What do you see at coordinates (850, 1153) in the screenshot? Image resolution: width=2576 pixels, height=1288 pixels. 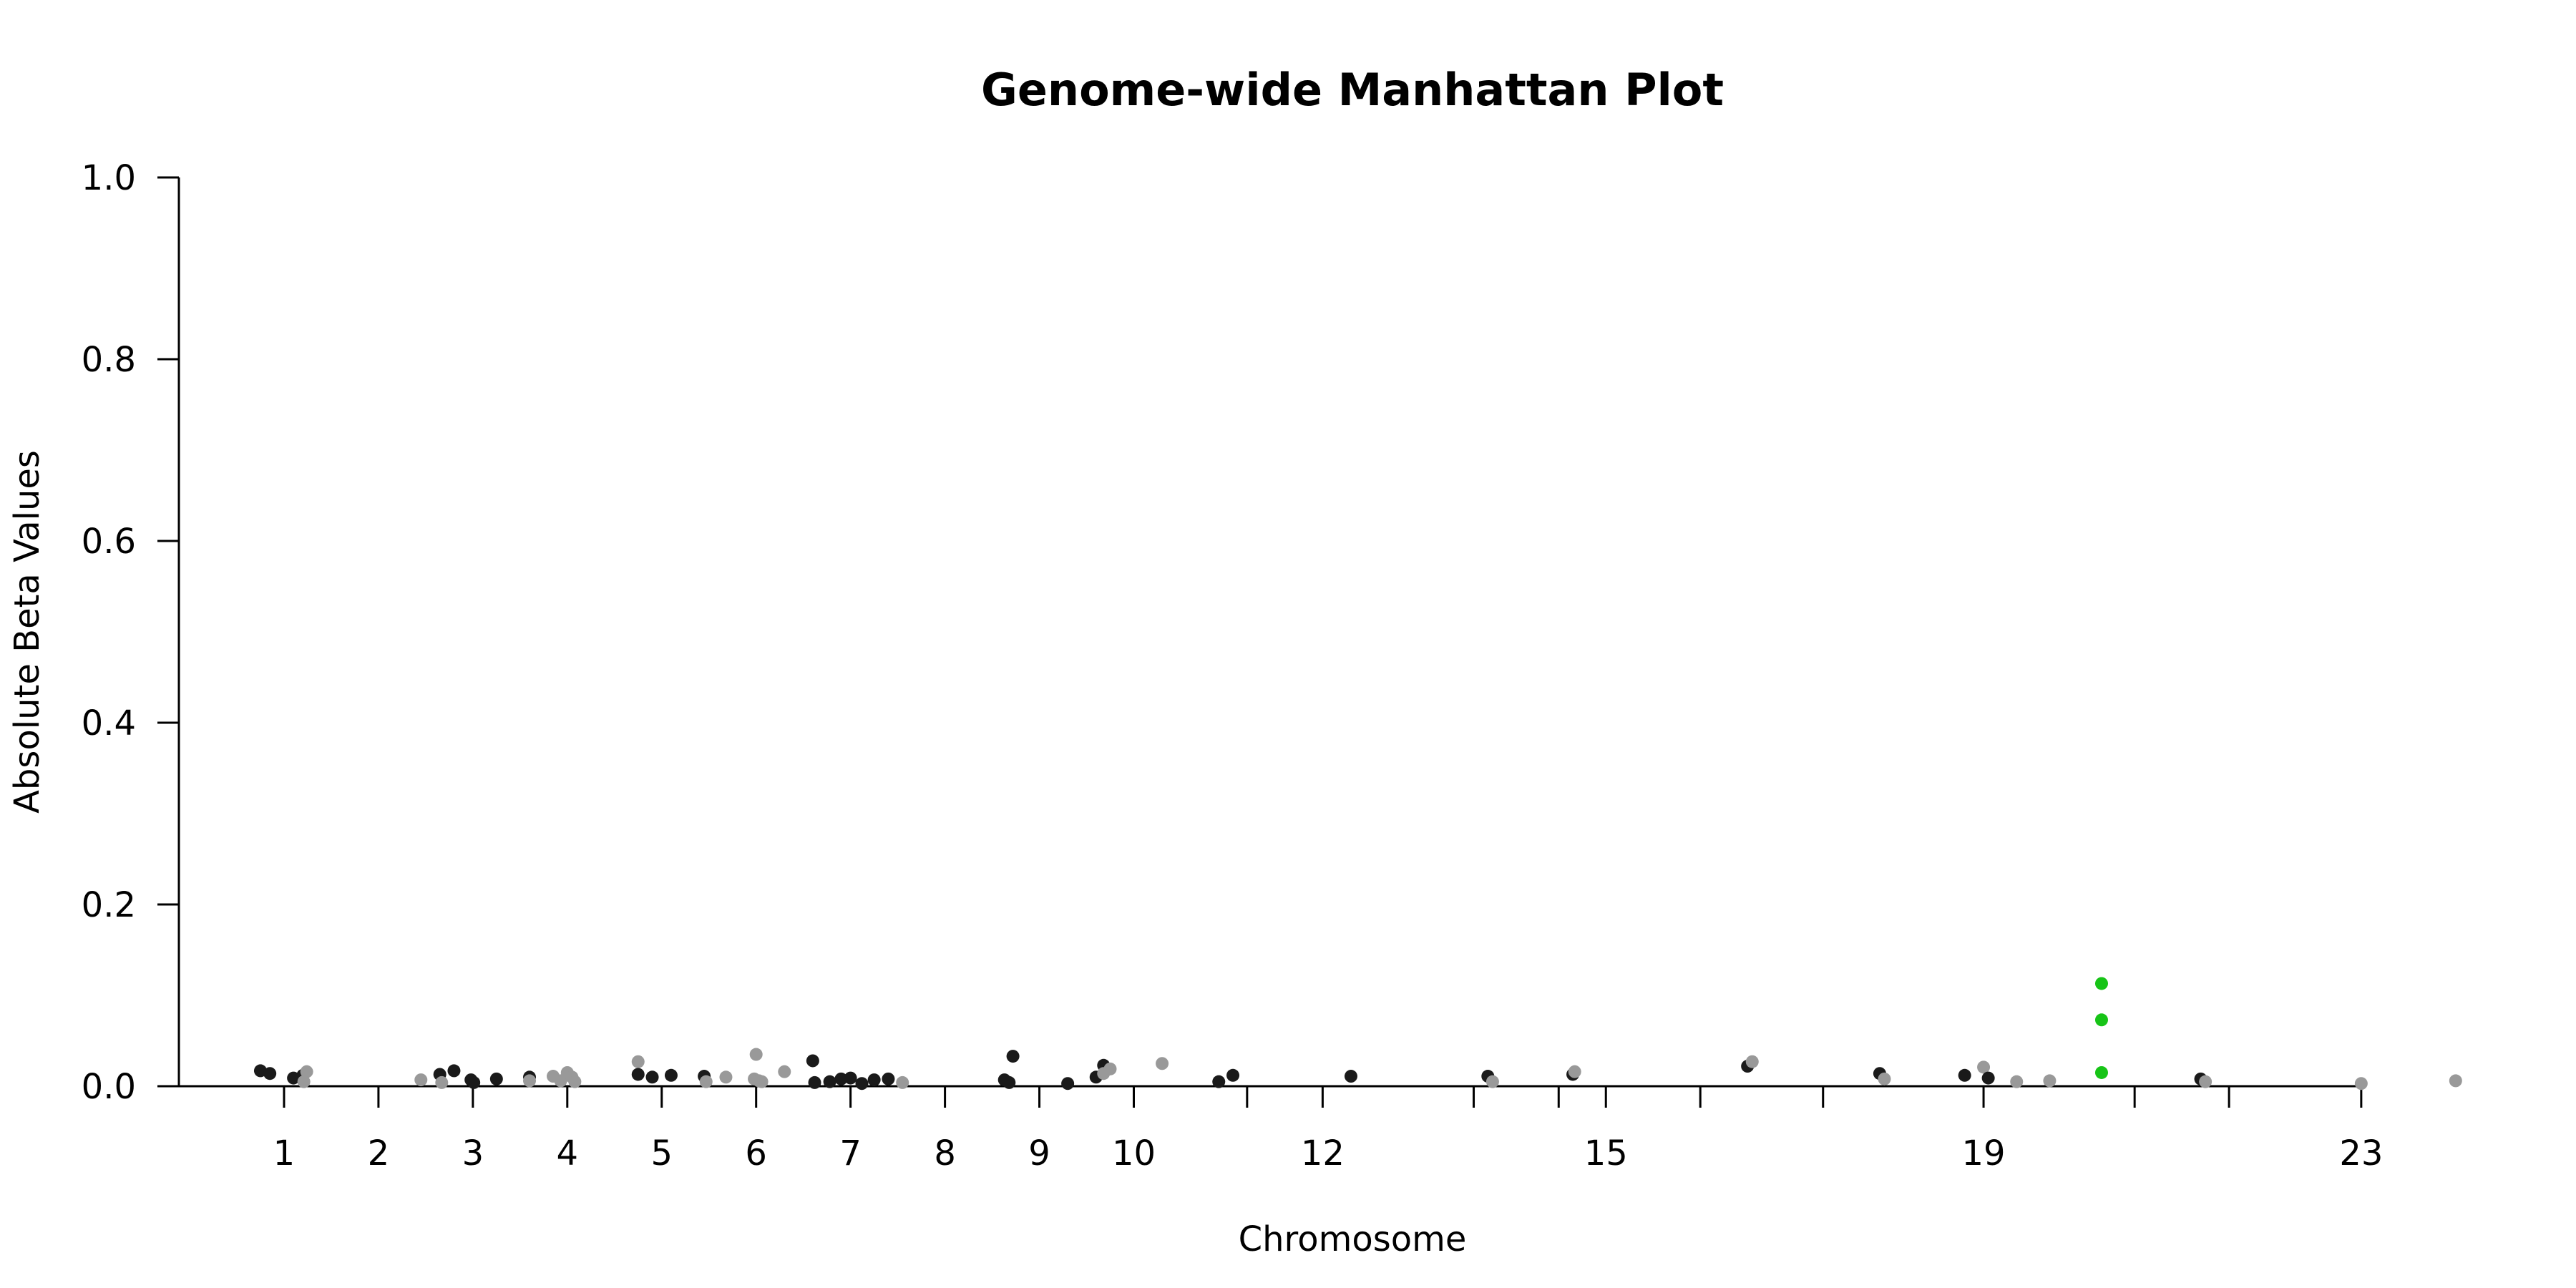 I see `x-tick-label: 7` at bounding box center [850, 1153].